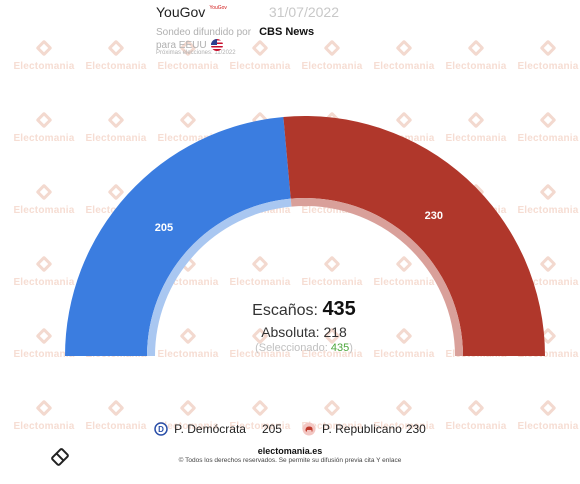  I want to click on legend-item-democrat: D P. Demócrata 205, so click(218, 429).